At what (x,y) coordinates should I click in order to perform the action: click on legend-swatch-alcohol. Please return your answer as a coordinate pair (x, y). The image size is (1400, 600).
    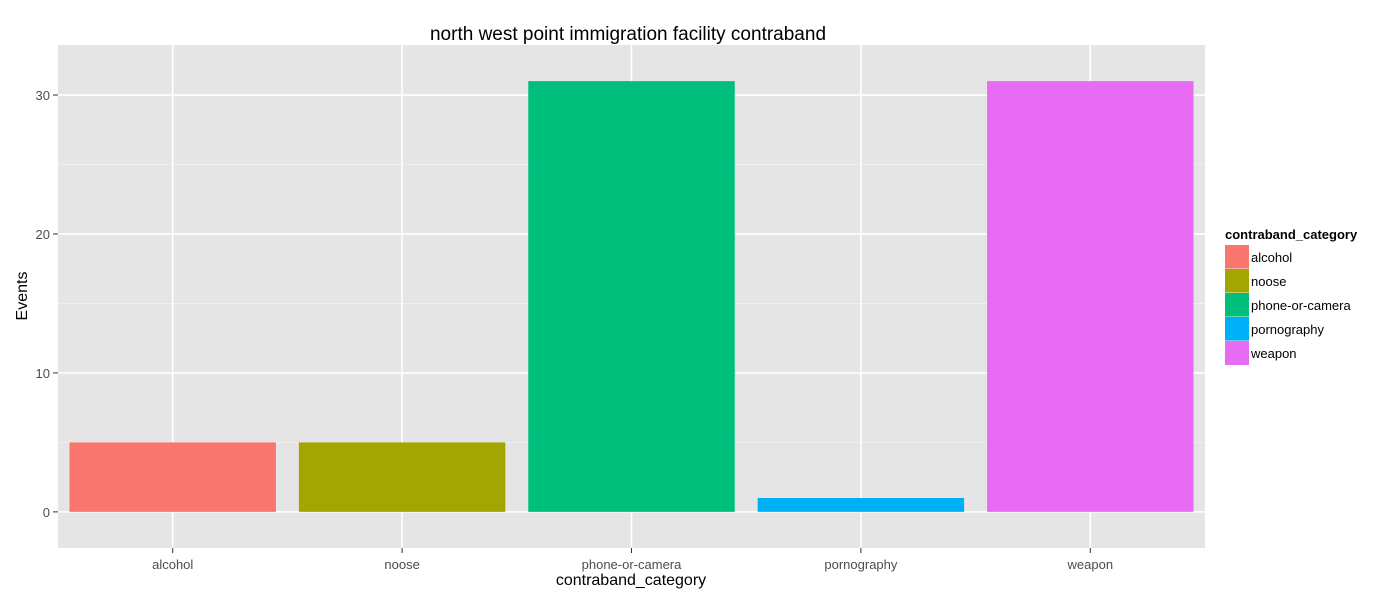
    Looking at the image, I should click on (1237, 257).